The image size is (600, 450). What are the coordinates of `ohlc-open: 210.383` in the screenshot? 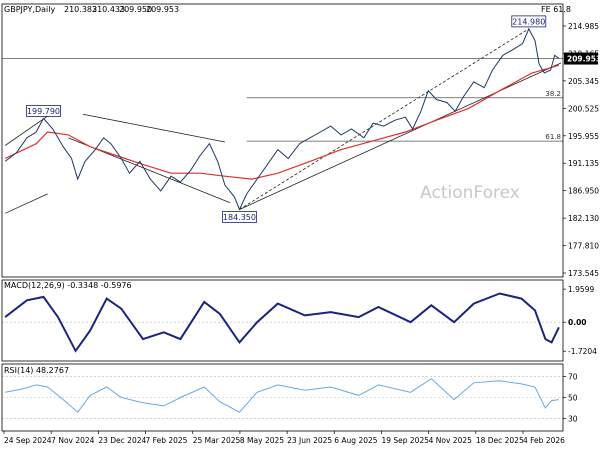 It's located at (80, 9).